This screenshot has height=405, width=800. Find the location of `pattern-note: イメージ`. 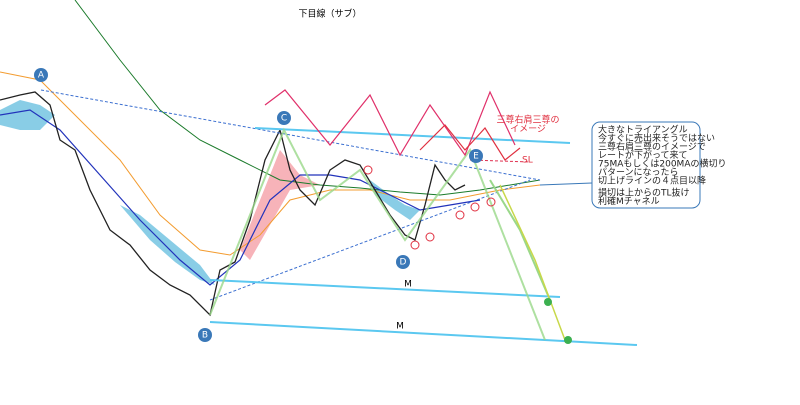

pattern-note: イメージ is located at coordinates (528, 130).